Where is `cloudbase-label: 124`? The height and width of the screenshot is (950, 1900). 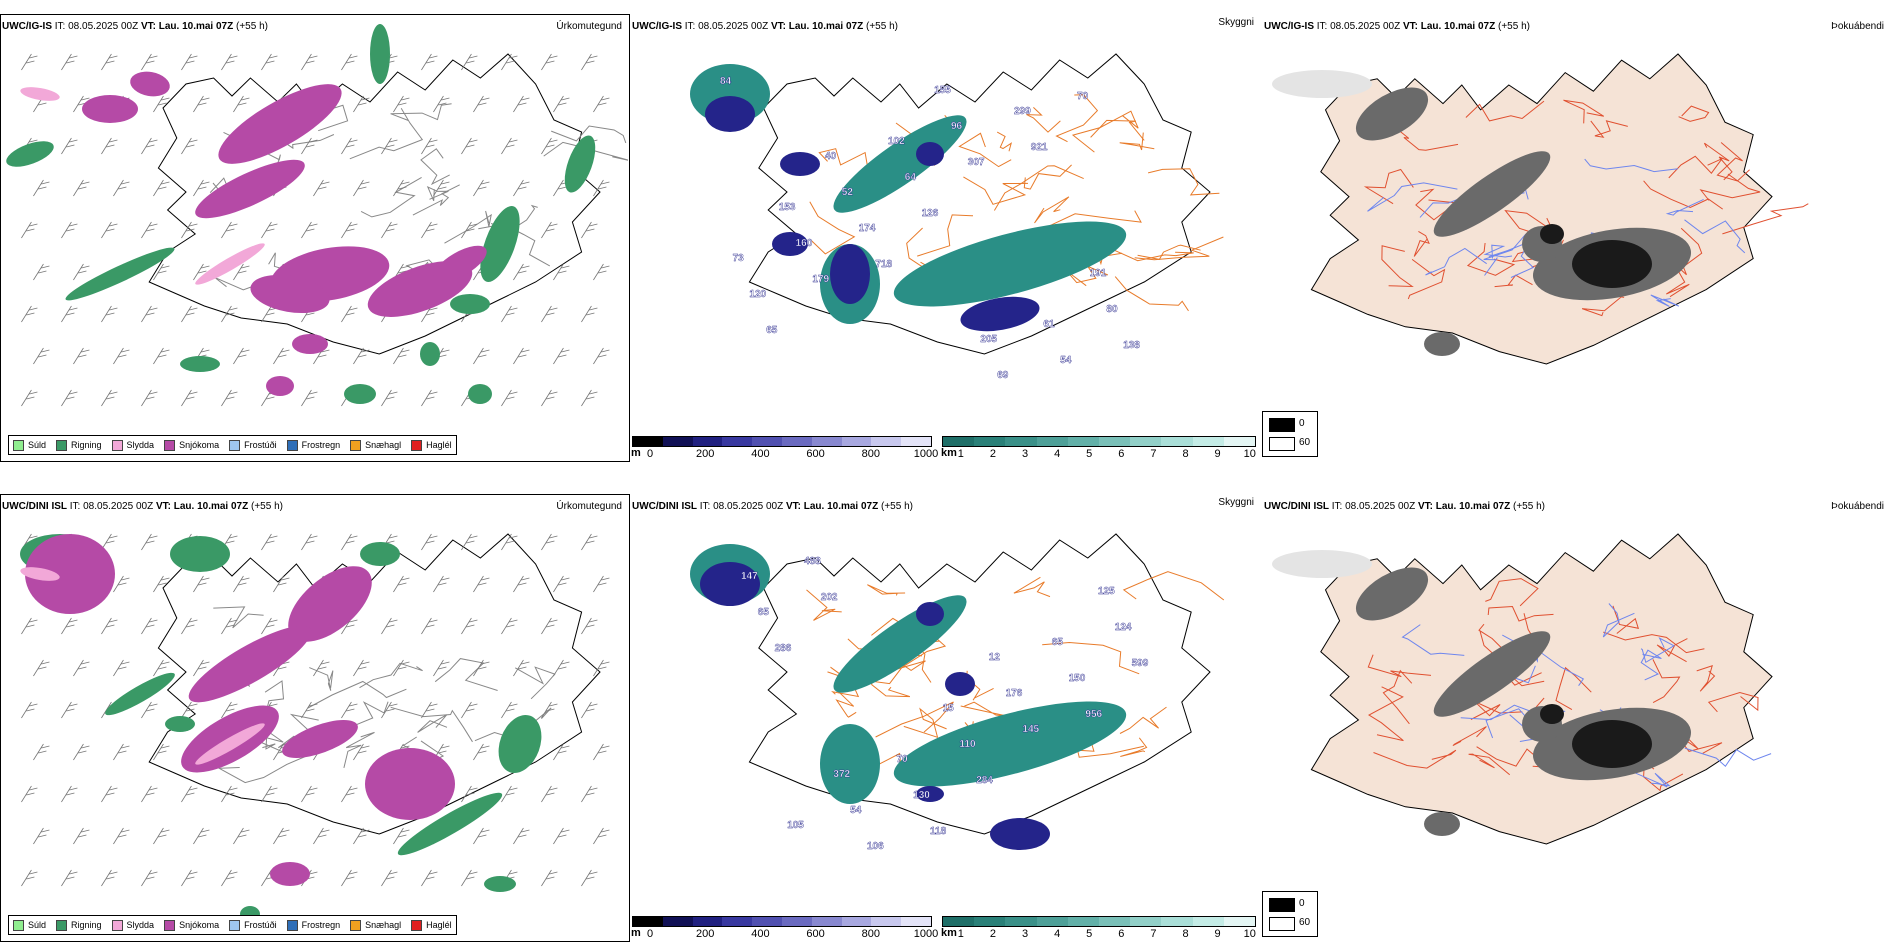
cloudbase-label: 124 is located at coordinates (1123, 627).